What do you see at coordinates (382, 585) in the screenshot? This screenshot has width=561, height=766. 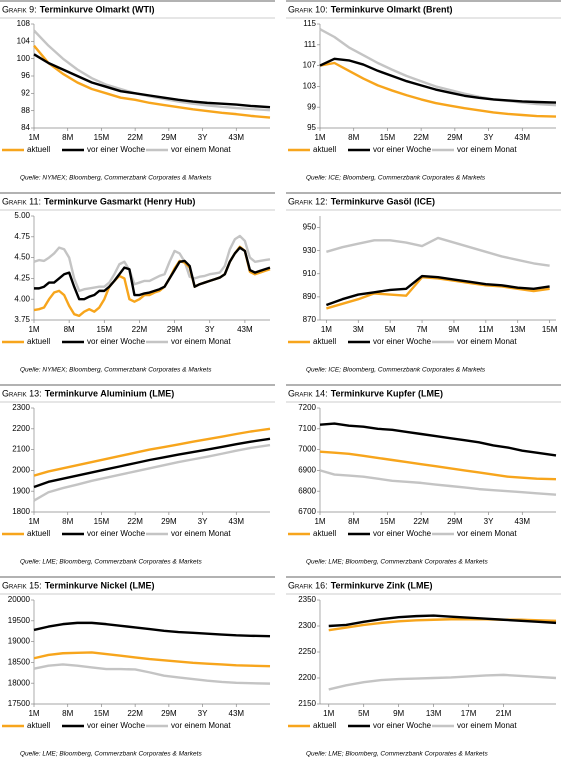 I see `chart-title: Terminkurve Zink (LME)` at bounding box center [382, 585].